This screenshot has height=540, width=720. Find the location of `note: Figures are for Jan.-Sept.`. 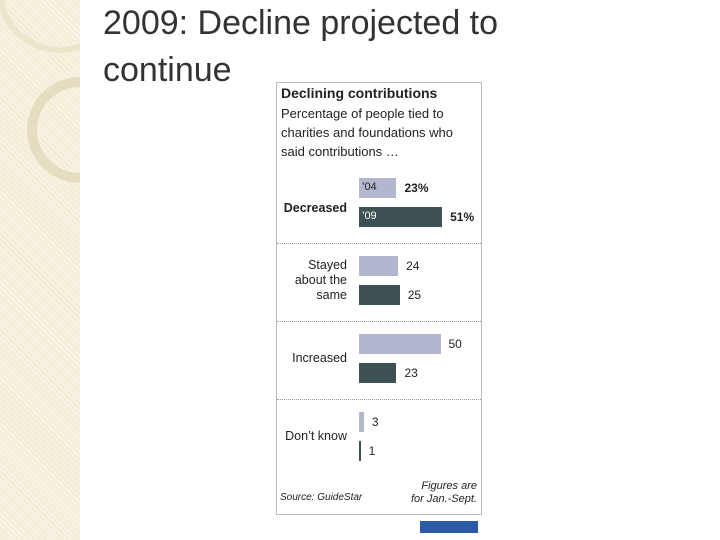

note: Figures are for Jan.-Sept. is located at coordinates (443, 492).